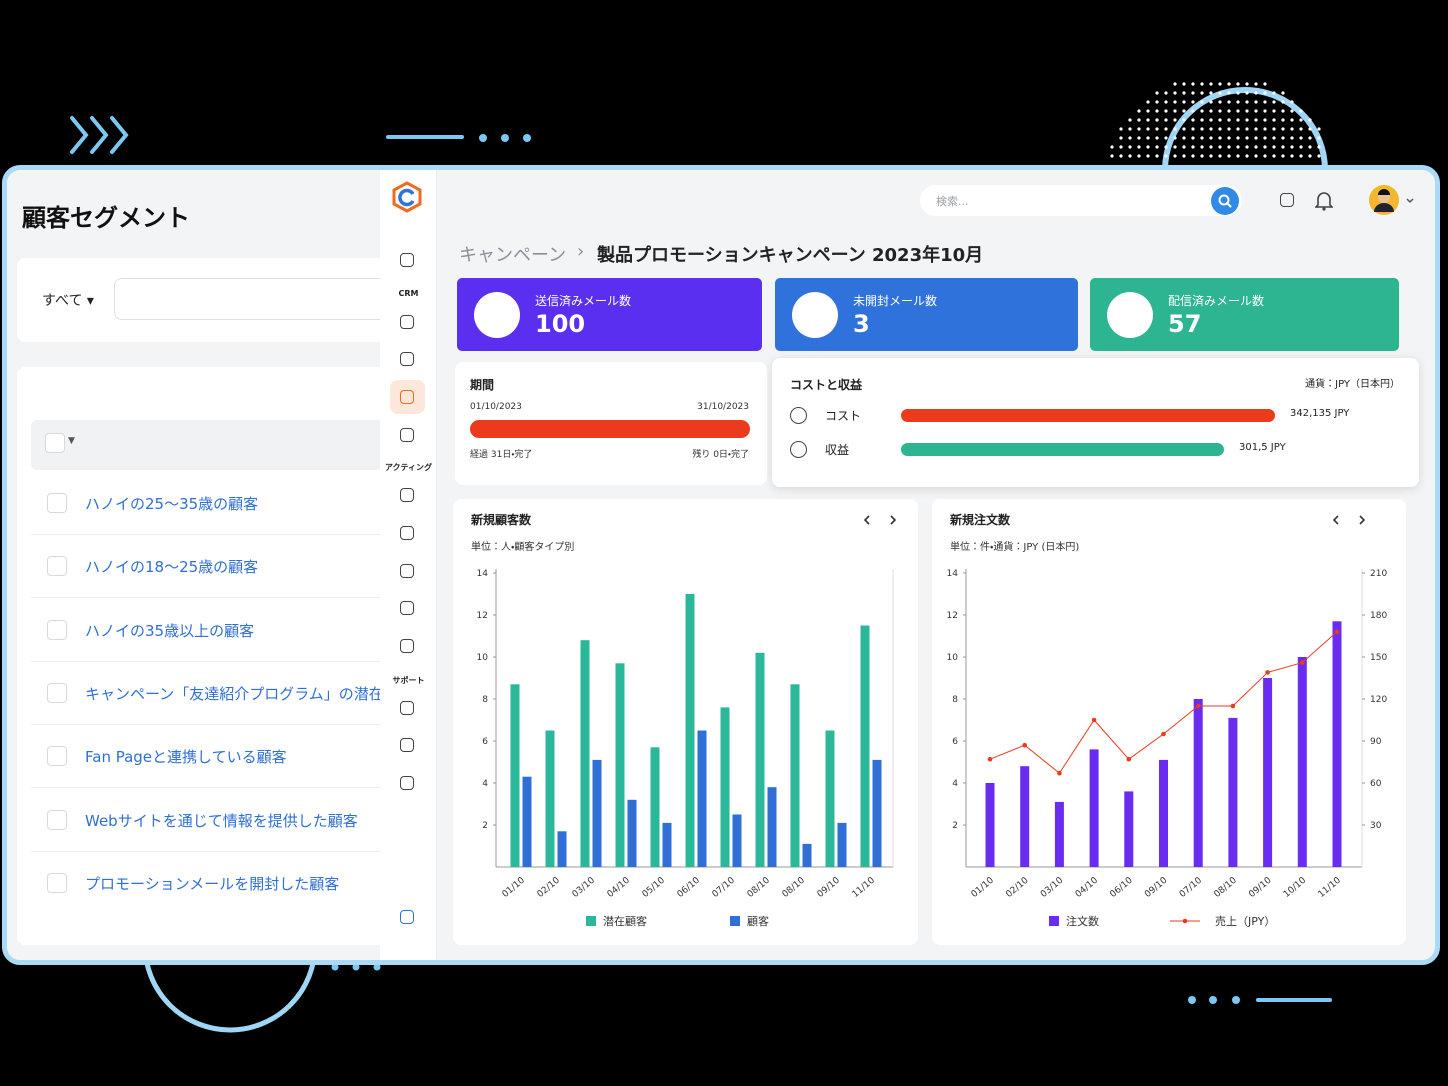 The width and height of the screenshot is (1448, 1086). What do you see at coordinates (513, 255) in the screenshot?
I see `breadcrumb-parent: キャンペーン` at bounding box center [513, 255].